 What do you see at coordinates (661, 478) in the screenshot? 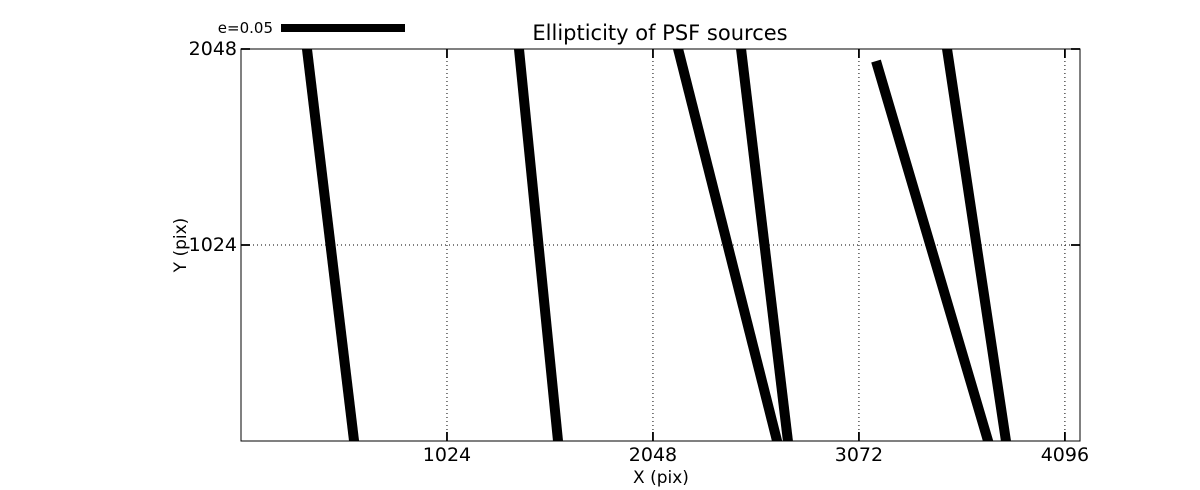
I see `x-axis-label: X (pix)` at bounding box center [661, 478].